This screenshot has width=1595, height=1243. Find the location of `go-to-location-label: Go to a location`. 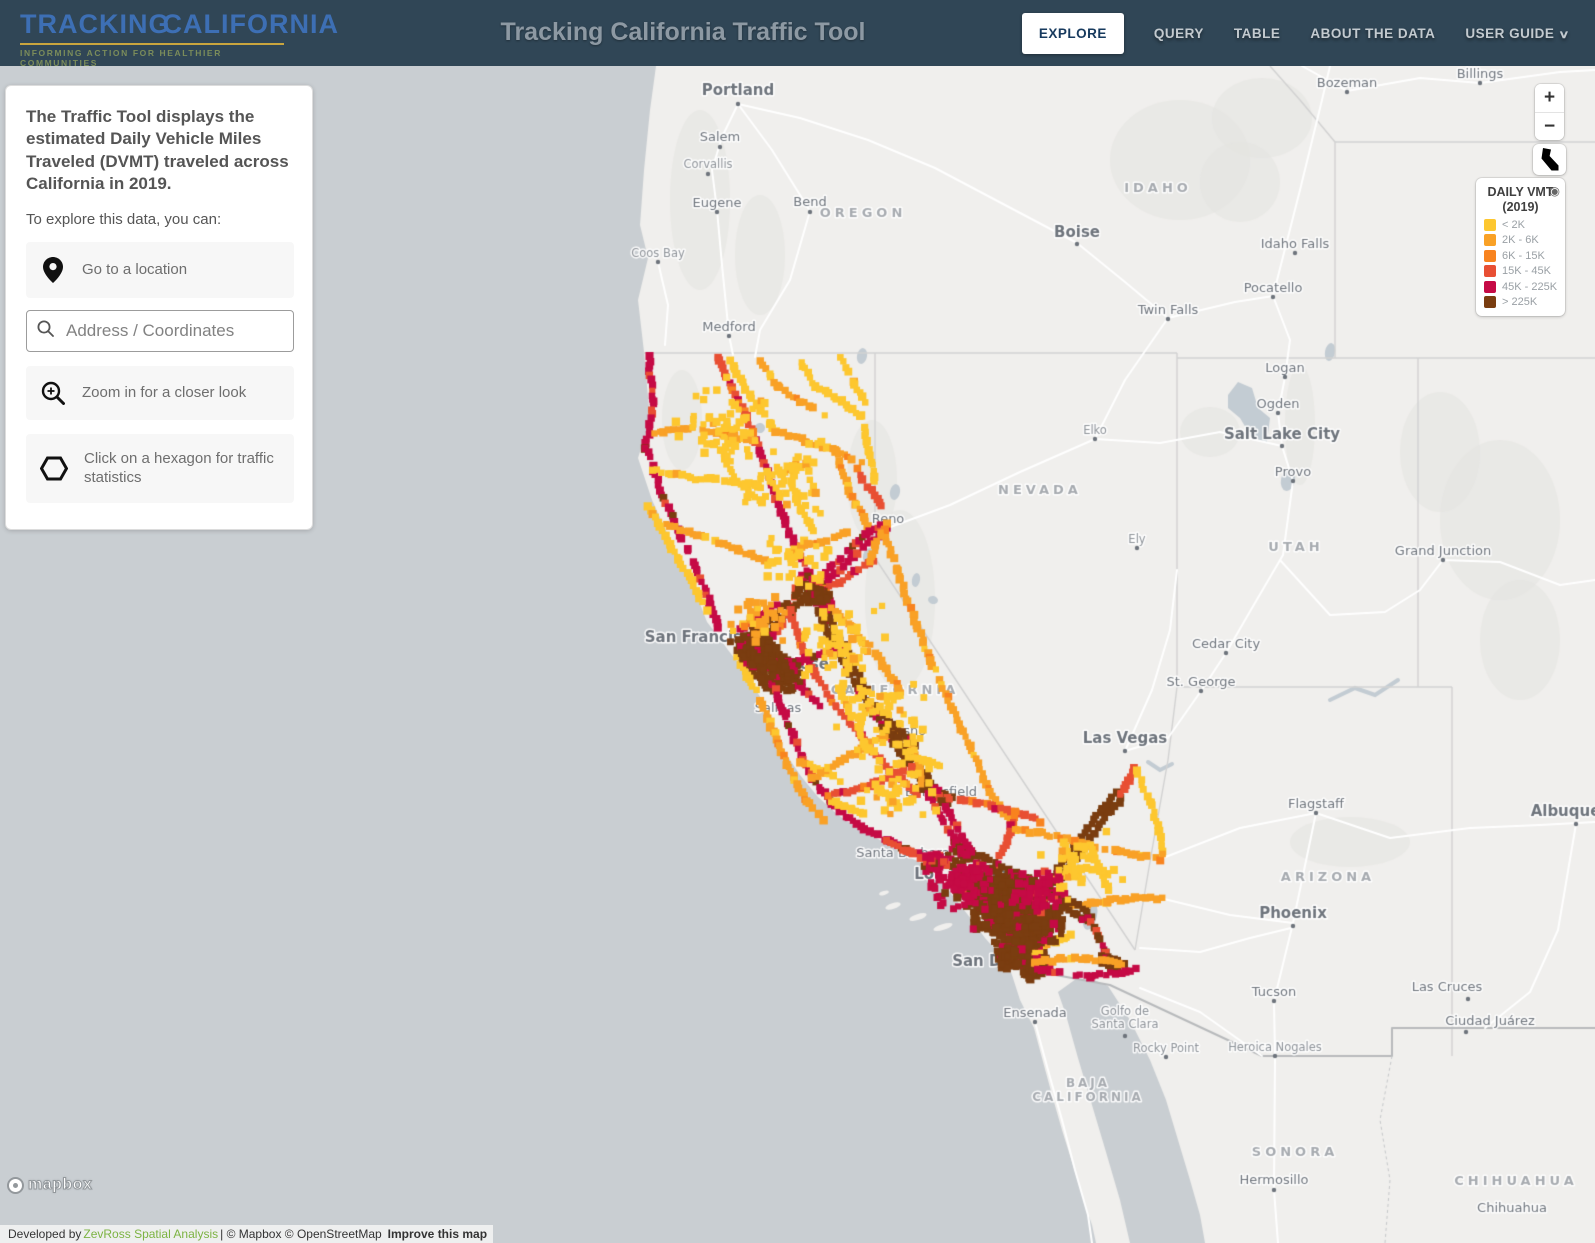

go-to-location-label: Go to a location is located at coordinates (135, 269).